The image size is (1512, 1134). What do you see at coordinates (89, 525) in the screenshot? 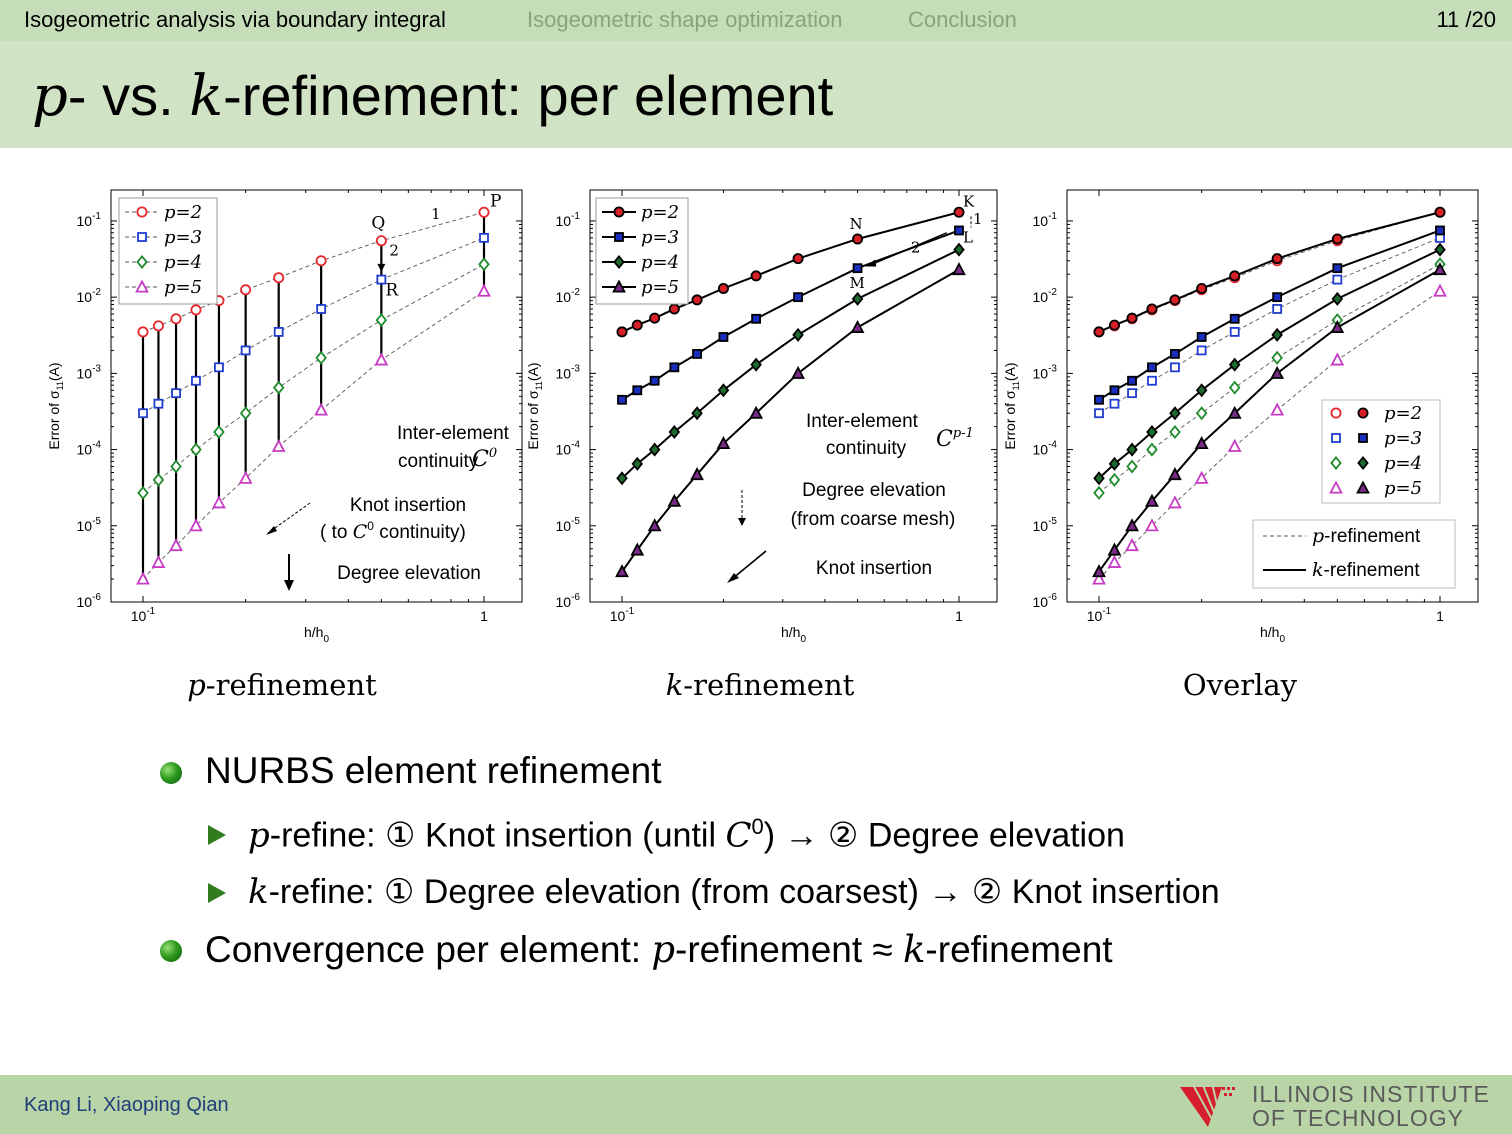
I see `y-tick-label: 10⁻⁵` at bounding box center [89, 525].